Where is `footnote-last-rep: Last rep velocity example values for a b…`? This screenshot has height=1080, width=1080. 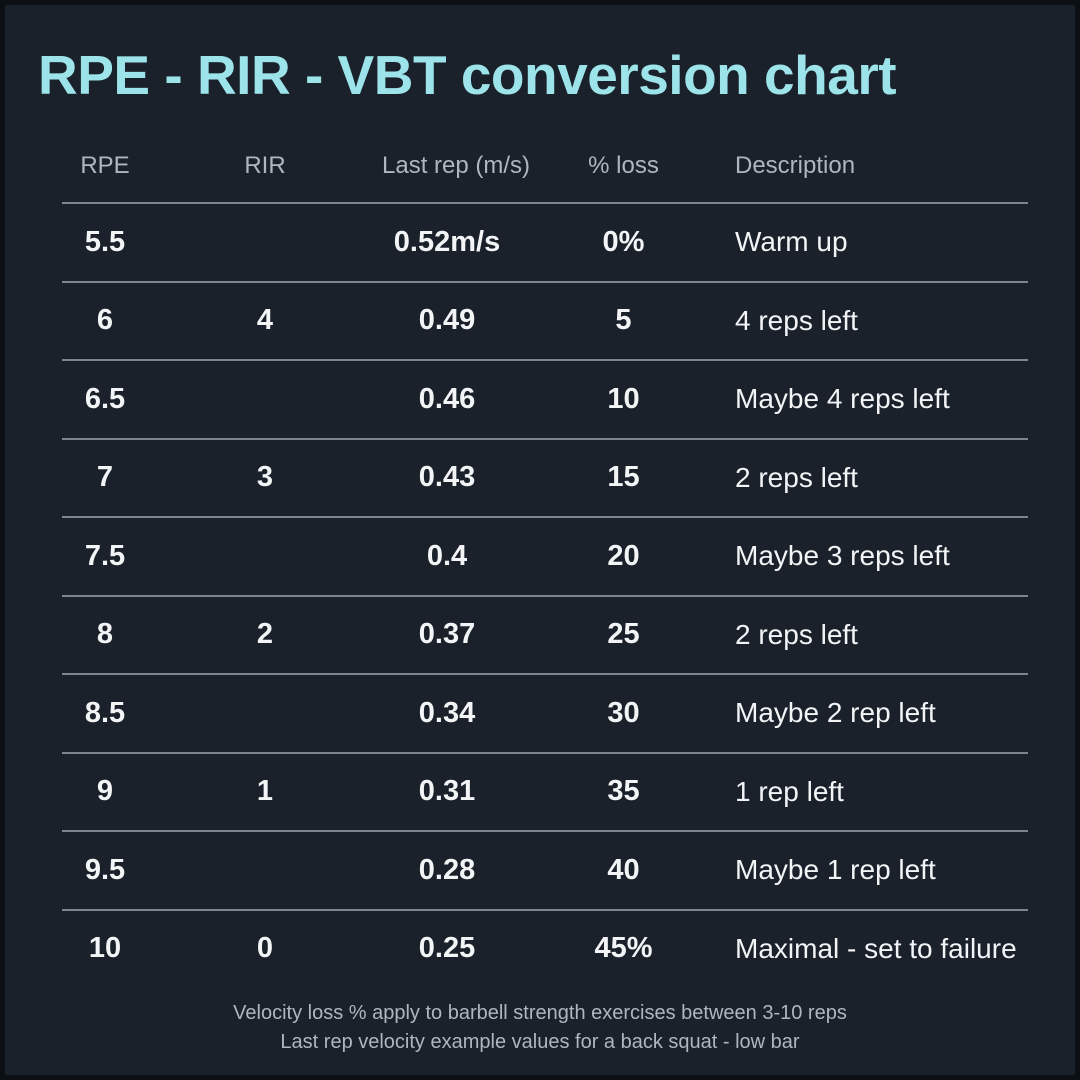
footnote-last-rep: Last rep velocity example values for a b… is located at coordinates (540, 1042).